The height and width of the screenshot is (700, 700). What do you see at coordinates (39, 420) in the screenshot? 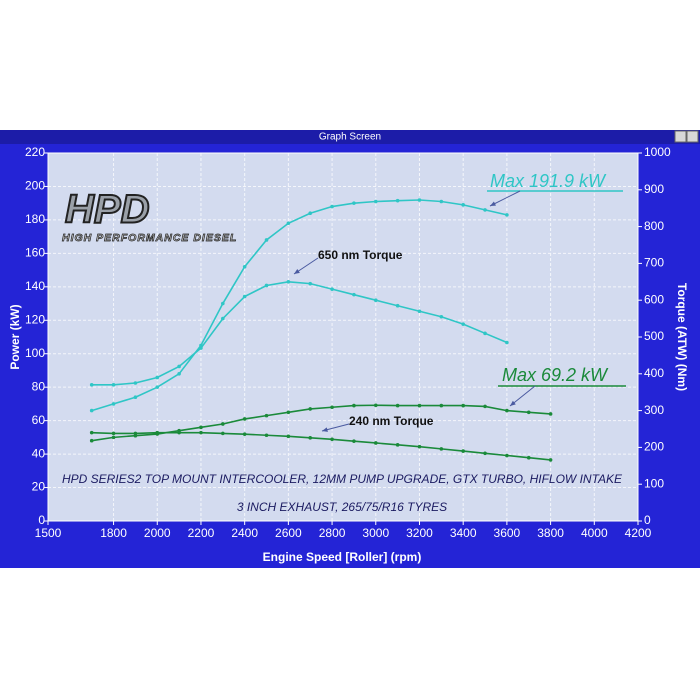
I see `y-tick-label: 60` at bounding box center [39, 420].